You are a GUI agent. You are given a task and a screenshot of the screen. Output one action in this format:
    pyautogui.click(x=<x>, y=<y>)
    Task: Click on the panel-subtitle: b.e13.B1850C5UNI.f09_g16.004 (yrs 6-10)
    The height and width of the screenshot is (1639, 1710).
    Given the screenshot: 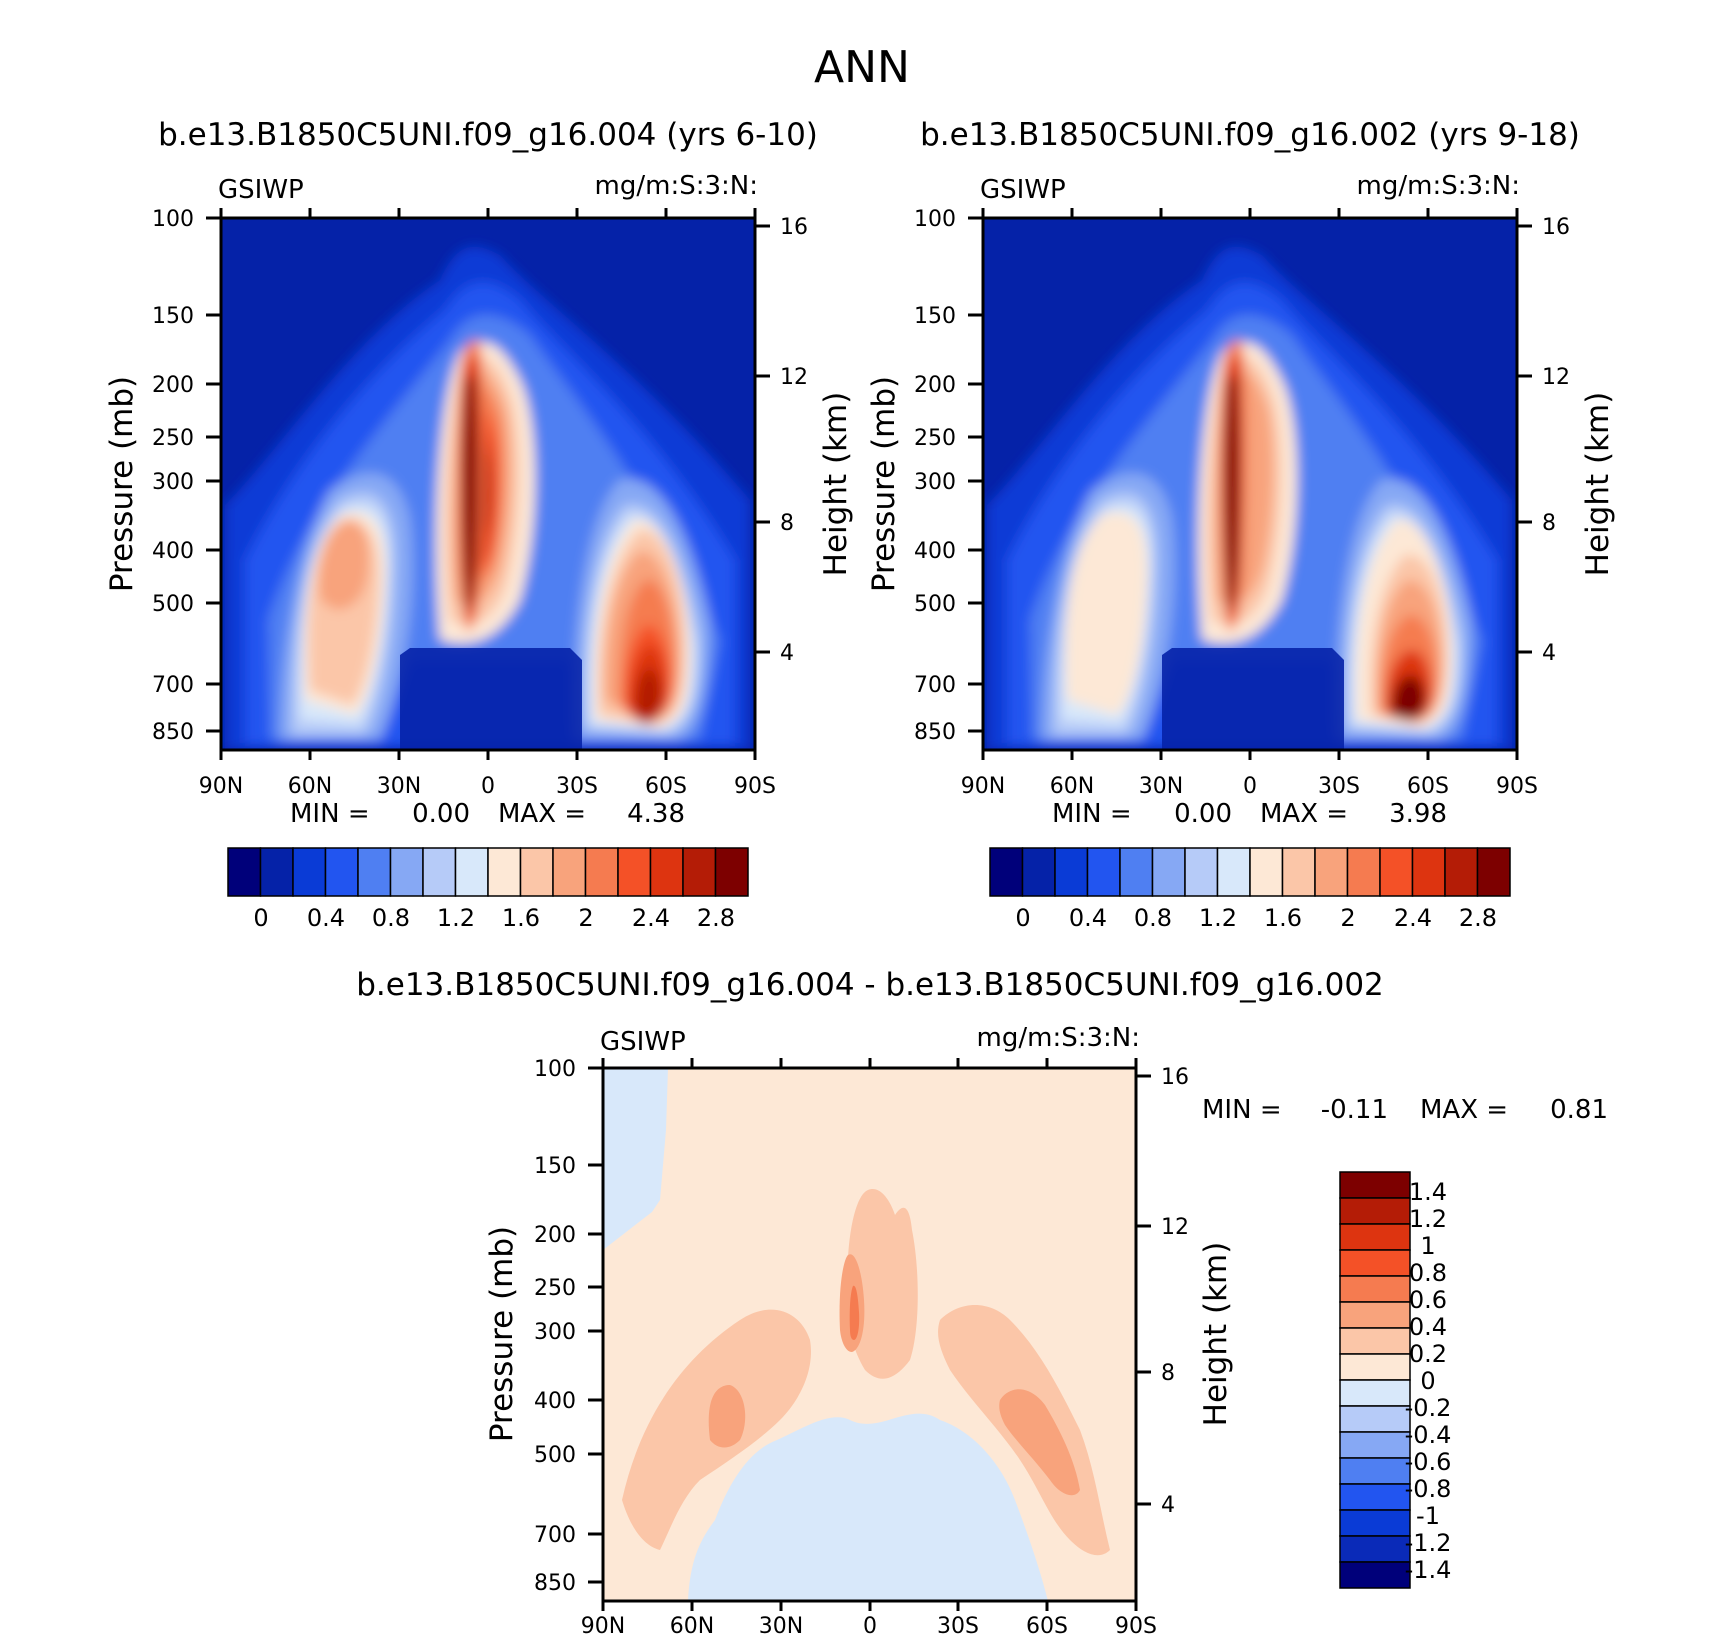 What is the action you would take?
    pyautogui.click(x=488, y=135)
    